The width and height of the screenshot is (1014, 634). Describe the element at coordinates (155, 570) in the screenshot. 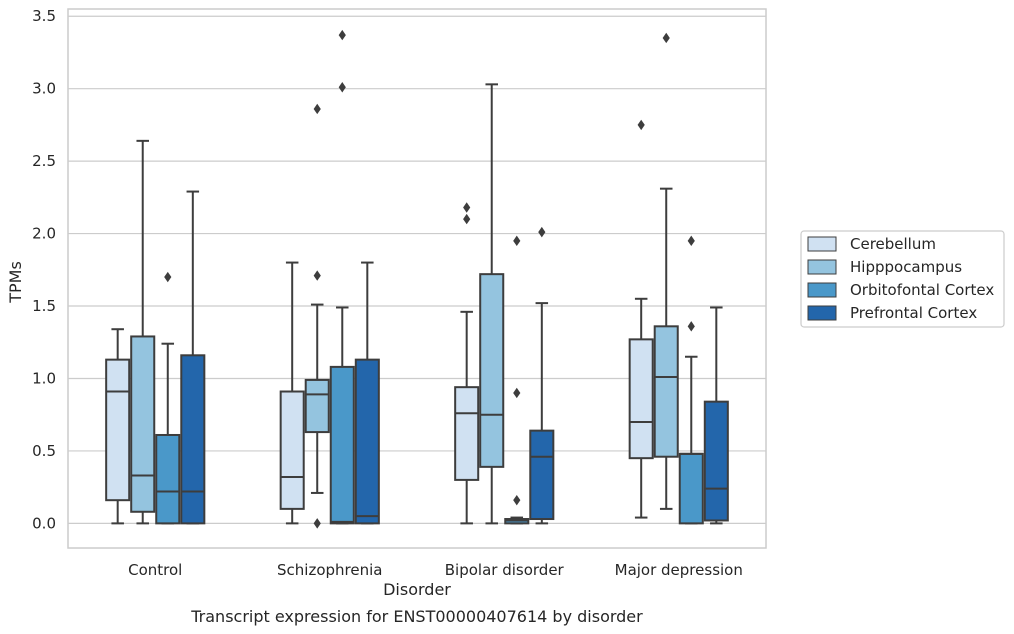

I see `x-tick-label: Control` at that location.